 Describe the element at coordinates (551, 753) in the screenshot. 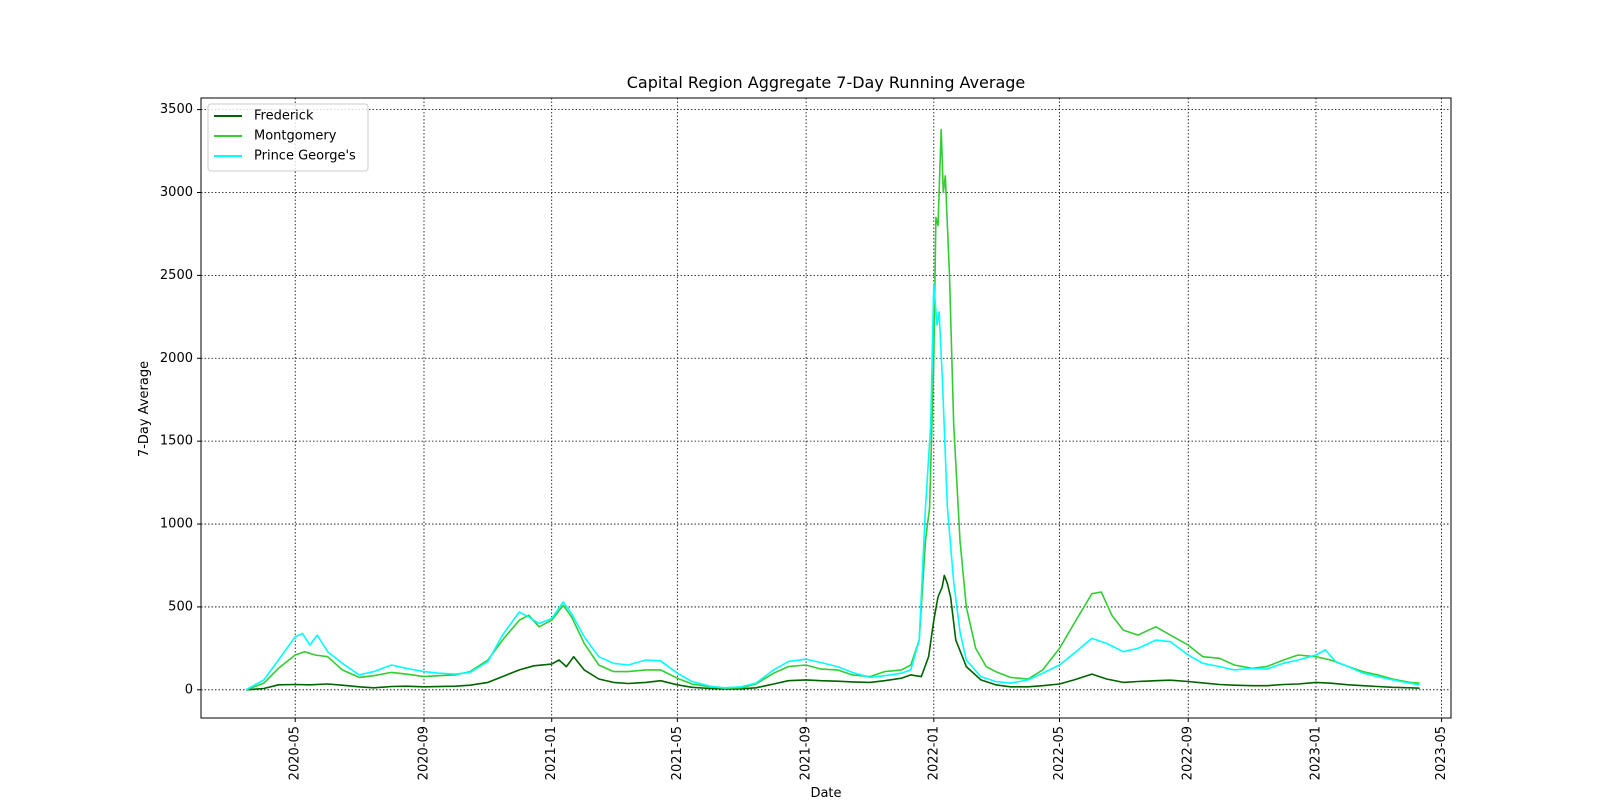

I see `x-tick-label: 2021-01` at that location.